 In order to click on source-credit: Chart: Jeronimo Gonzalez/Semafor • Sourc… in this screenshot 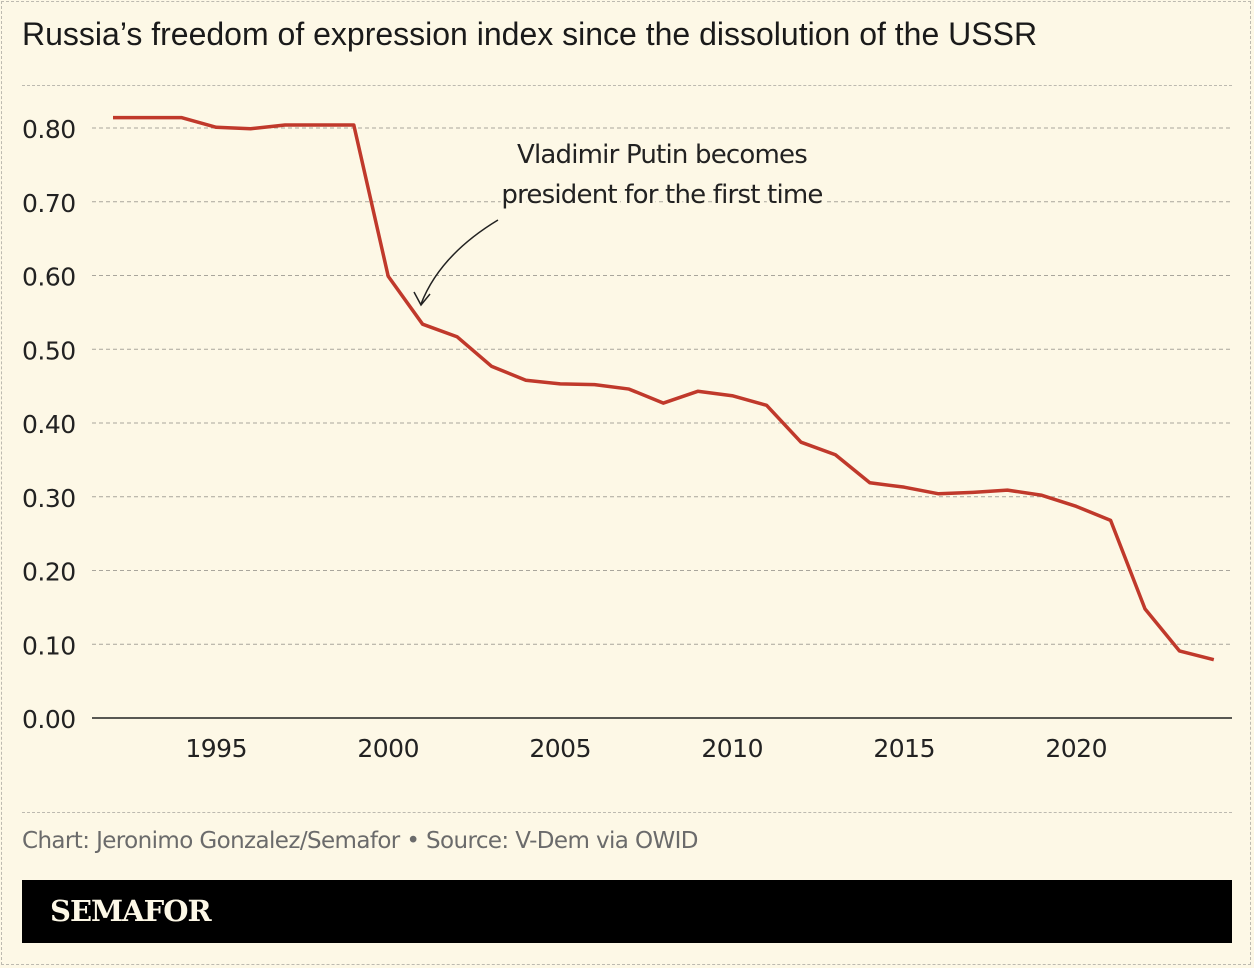, I will do `click(360, 841)`.